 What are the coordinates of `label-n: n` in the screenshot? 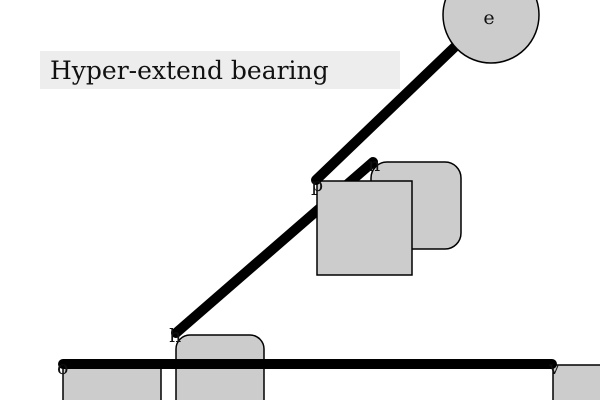 It's located at (374, 165).